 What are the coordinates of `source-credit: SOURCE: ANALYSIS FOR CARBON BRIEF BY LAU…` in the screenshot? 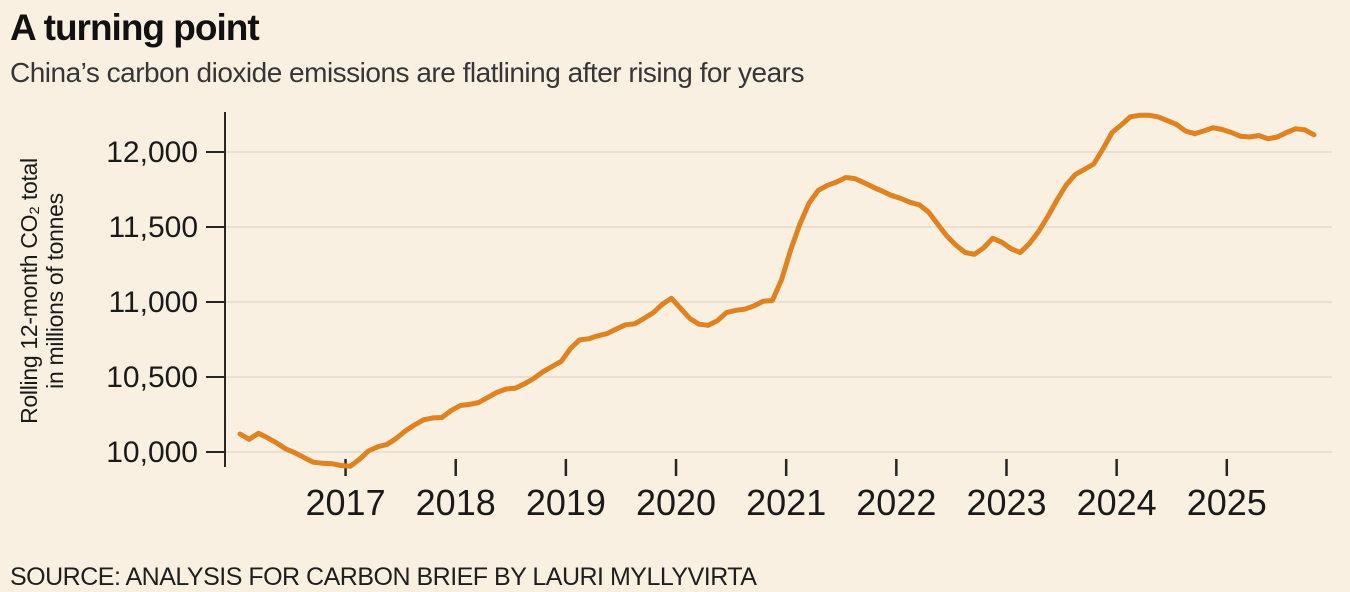 It's located at (383, 577).